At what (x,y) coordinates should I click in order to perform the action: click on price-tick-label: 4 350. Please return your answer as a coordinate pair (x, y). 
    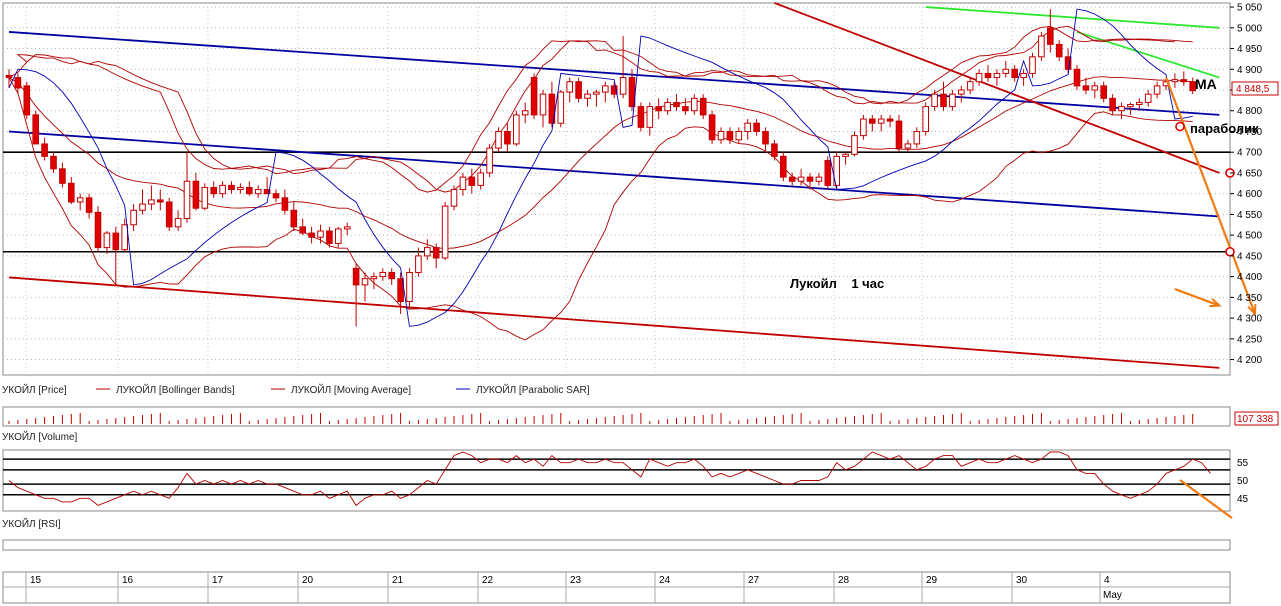
    Looking at the image, I should click on (1249, 298).